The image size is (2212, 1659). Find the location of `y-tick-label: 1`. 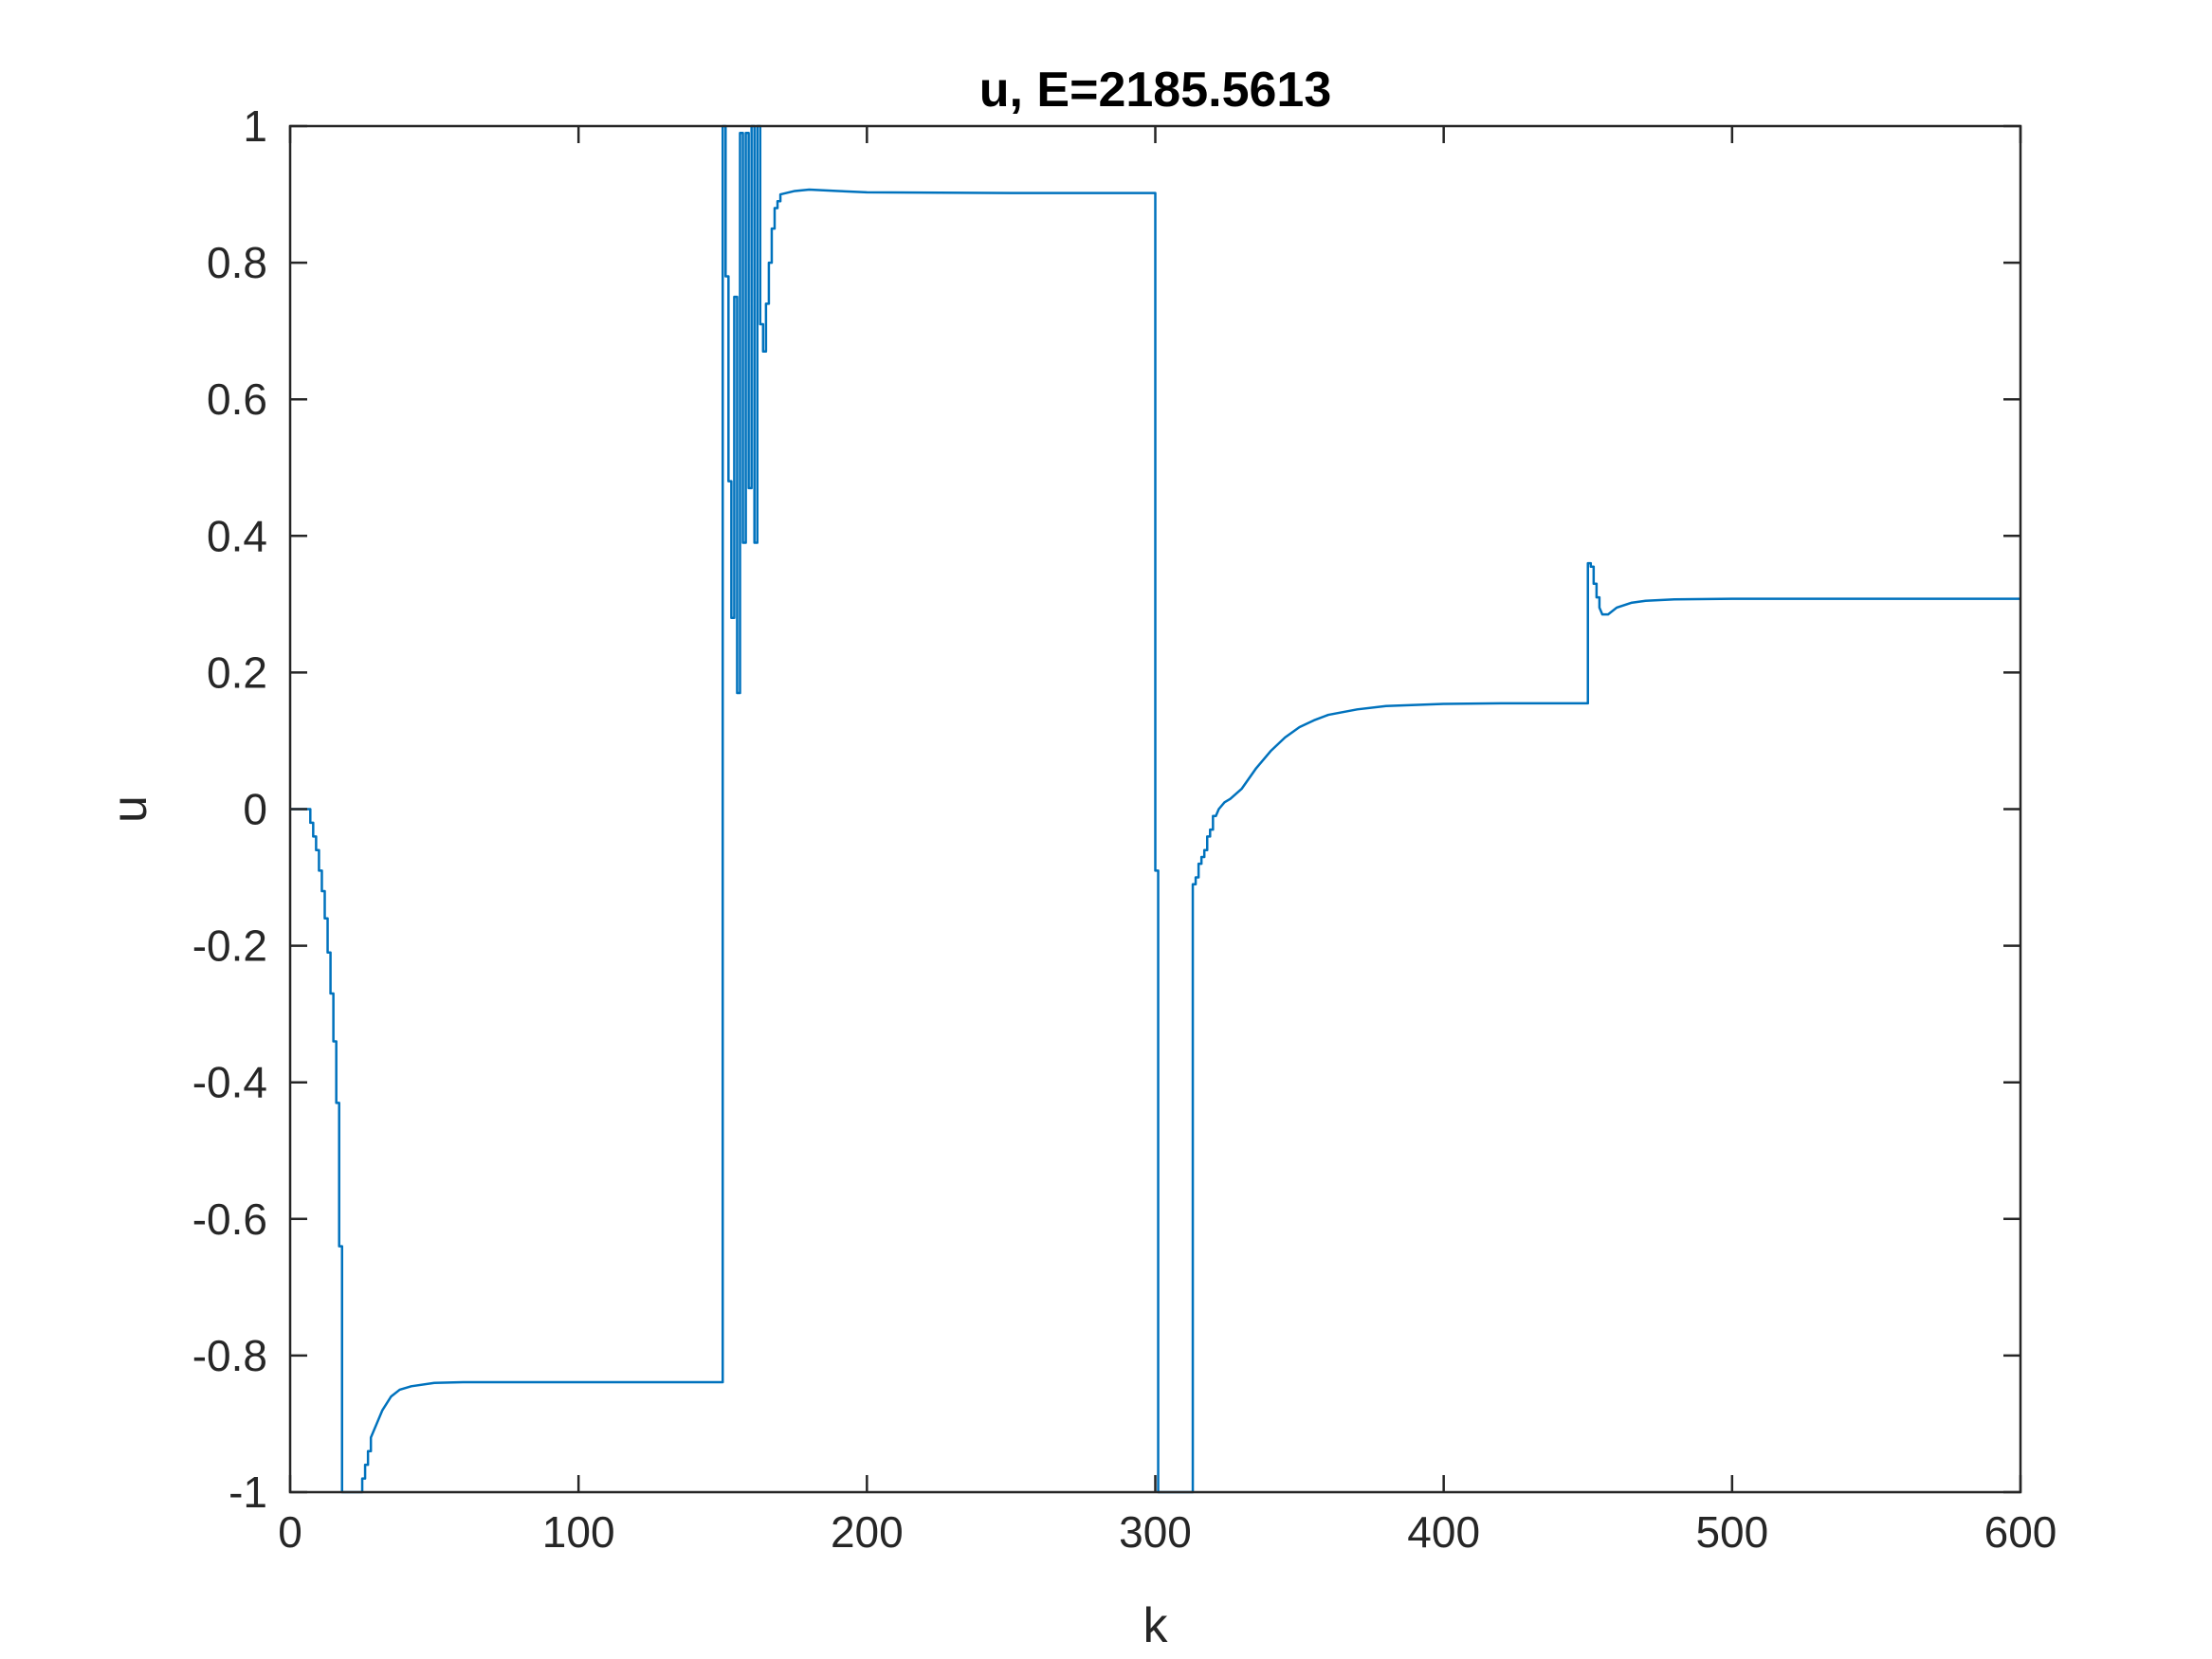

y-tick-label: 1 is located at coordinates (255, 126).